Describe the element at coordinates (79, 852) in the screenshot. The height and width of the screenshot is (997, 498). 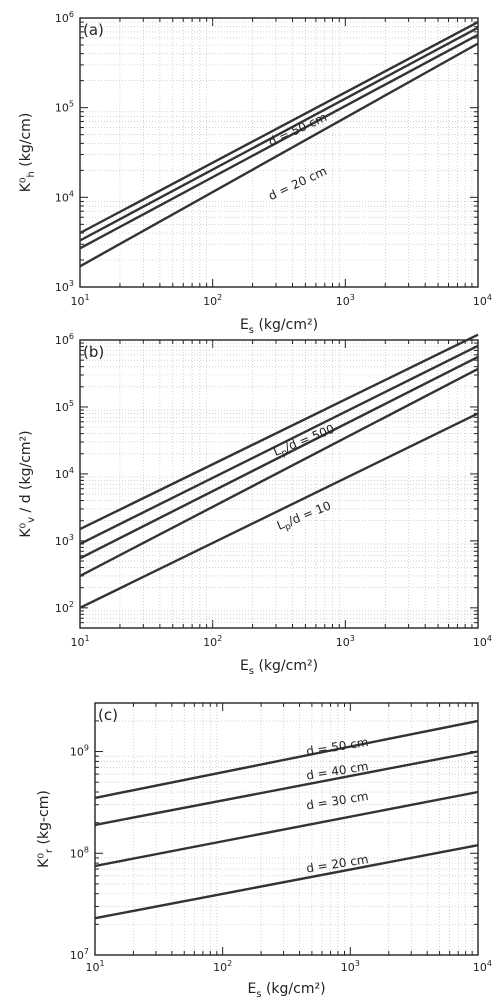
I see `y-tick-label: 10⁸` at that location.